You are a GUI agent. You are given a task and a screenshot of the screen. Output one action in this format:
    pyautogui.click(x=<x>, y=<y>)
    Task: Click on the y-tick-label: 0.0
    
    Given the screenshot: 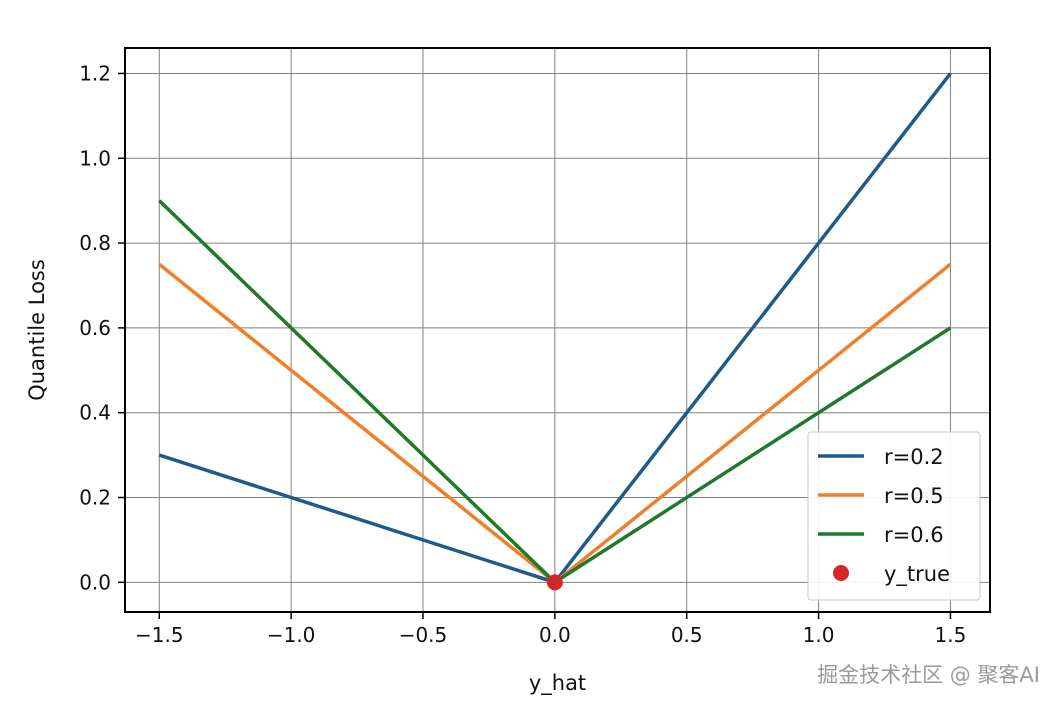 What is the action you would take?
    pyautogui.click(x=95, y=582)
    